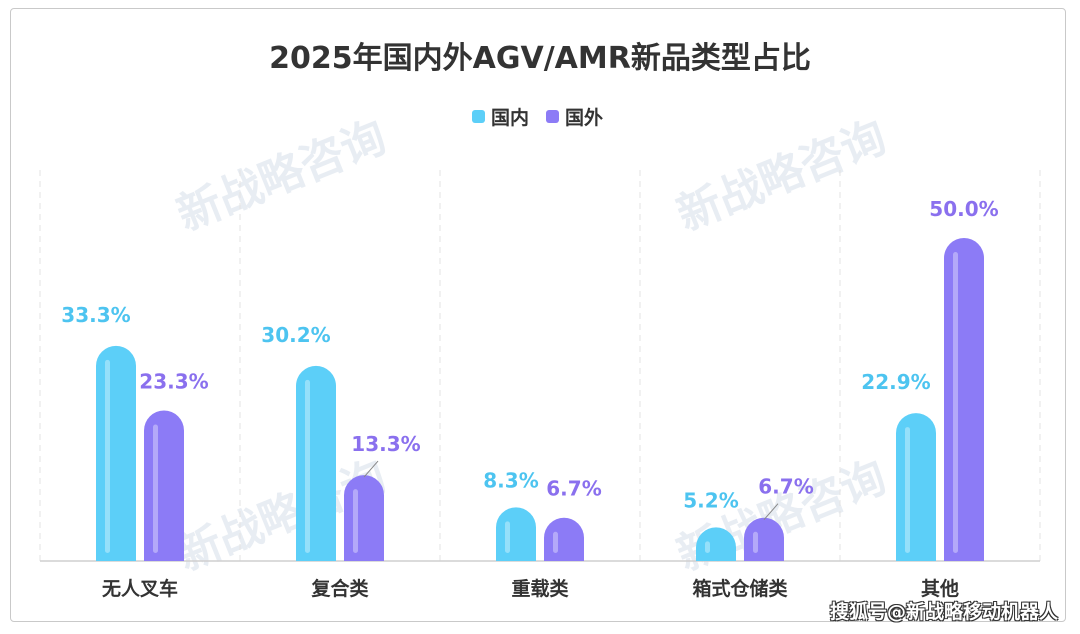 The height and width of the screenshot is (634, 1080). I want to click on data-label: 22.9%, so click(895, 382).